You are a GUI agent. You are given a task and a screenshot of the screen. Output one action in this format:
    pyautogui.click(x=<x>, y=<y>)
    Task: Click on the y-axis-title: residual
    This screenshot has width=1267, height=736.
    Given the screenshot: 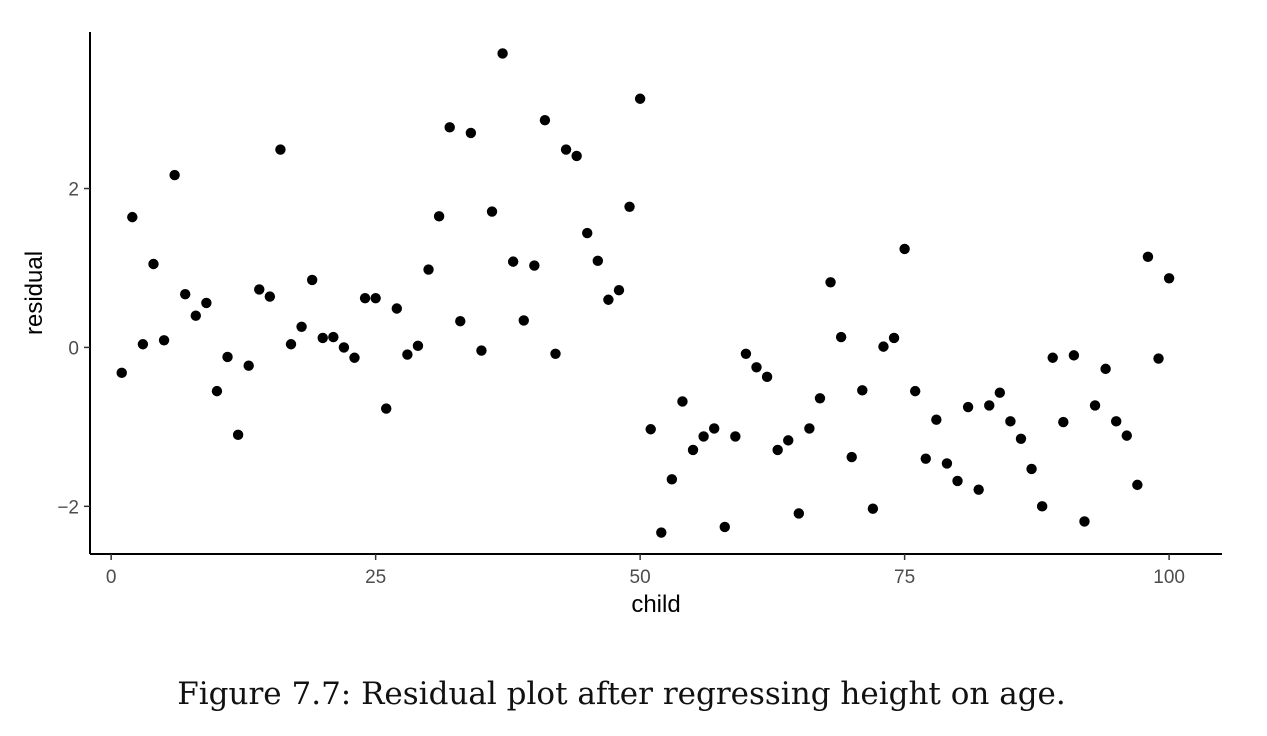 What is the action you would take?
    pyautogui.click(x=34, y=293)
    